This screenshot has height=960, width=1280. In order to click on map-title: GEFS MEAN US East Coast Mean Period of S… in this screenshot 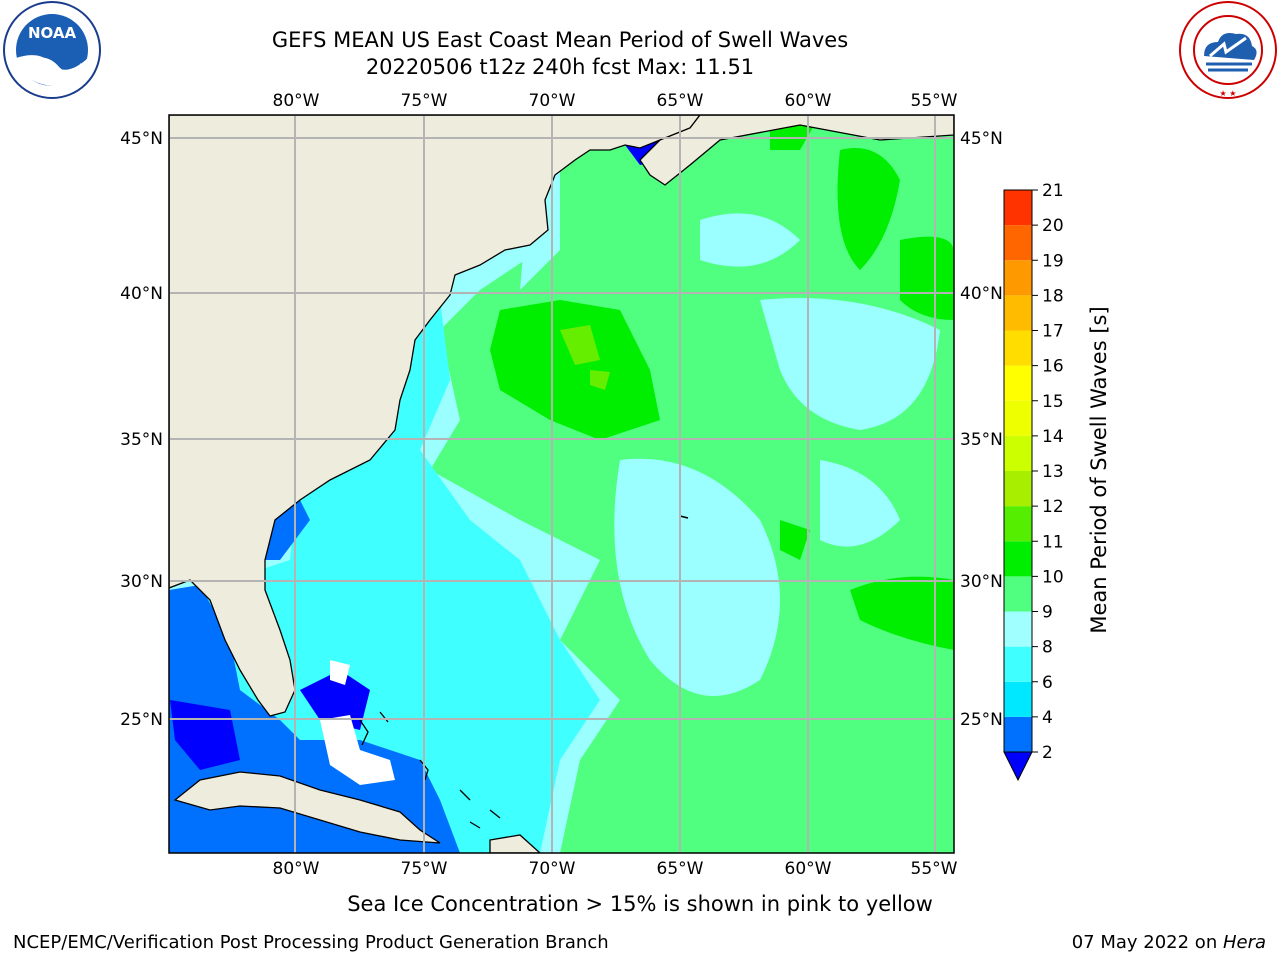, I will do `click(560, 40)`.